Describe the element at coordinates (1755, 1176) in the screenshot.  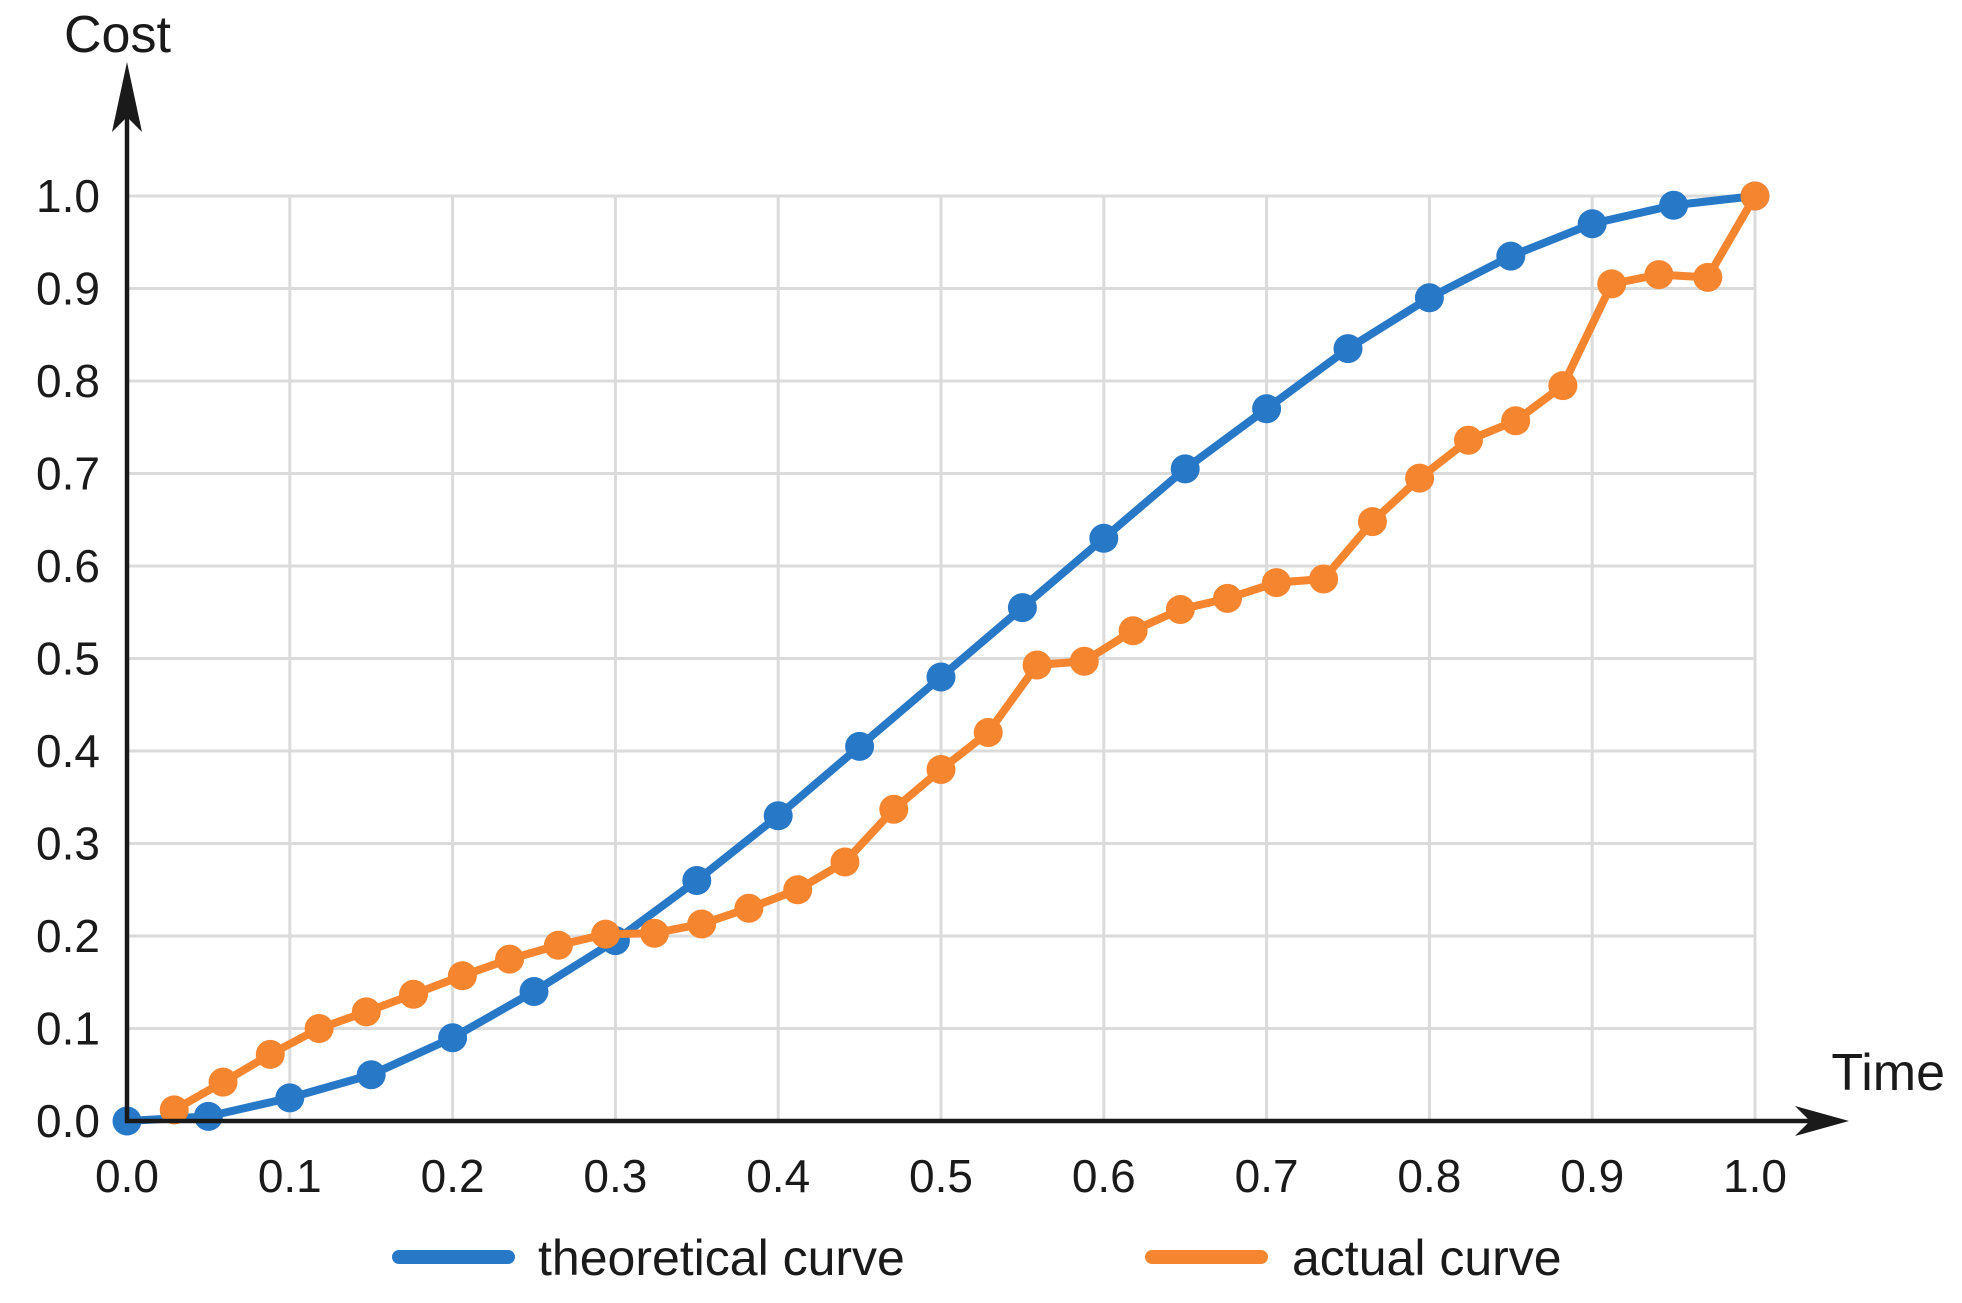
I see `x-tick-label: 1.0` at that location.